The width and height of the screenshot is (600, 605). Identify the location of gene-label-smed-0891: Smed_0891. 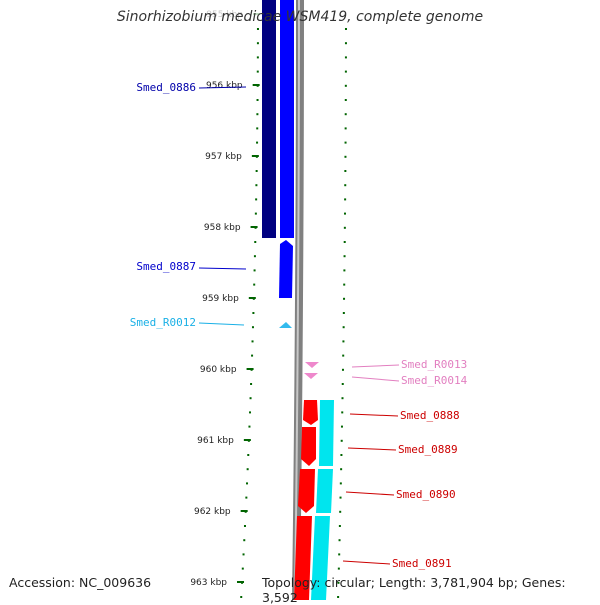
(422, 563).